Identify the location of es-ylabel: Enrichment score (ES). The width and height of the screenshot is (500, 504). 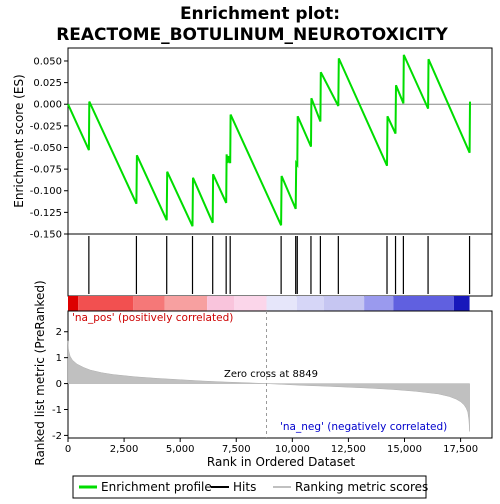
(19, 140).